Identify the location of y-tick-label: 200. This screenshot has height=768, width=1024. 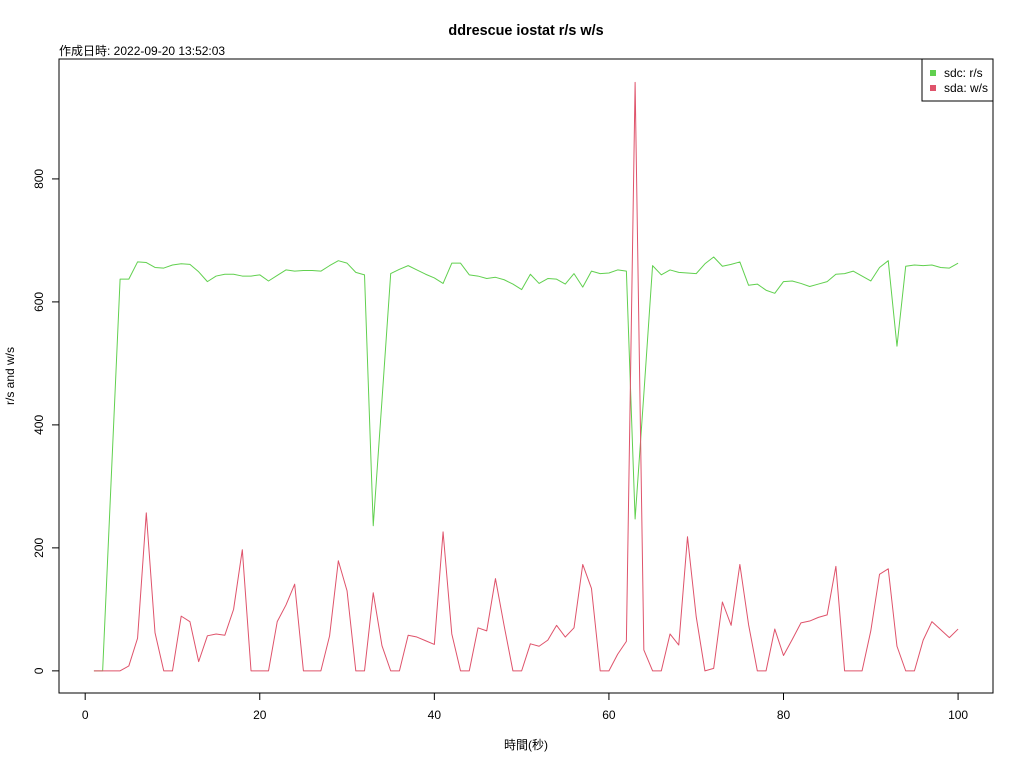
(39, 548).